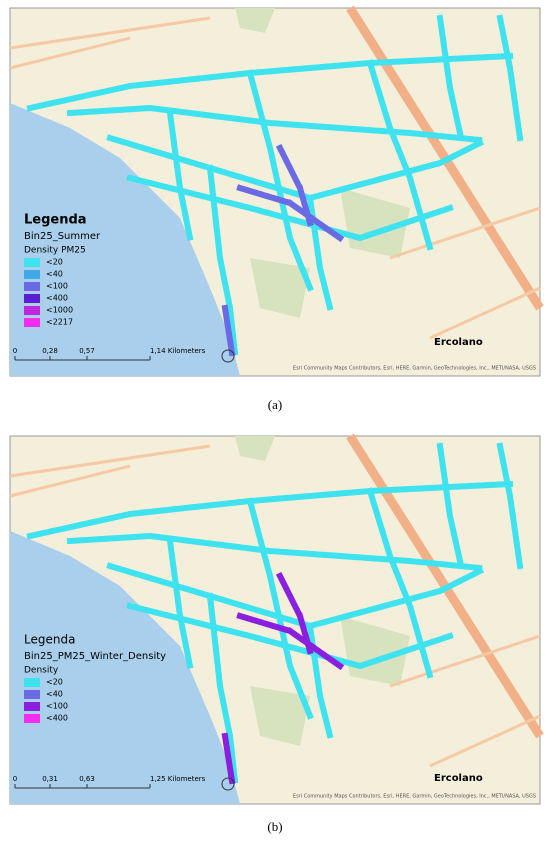 This screenshot has width=550, height=852. Describe the element at coordinates (41, 671) in the screenshot. I see `legend-field: Density` at that location.